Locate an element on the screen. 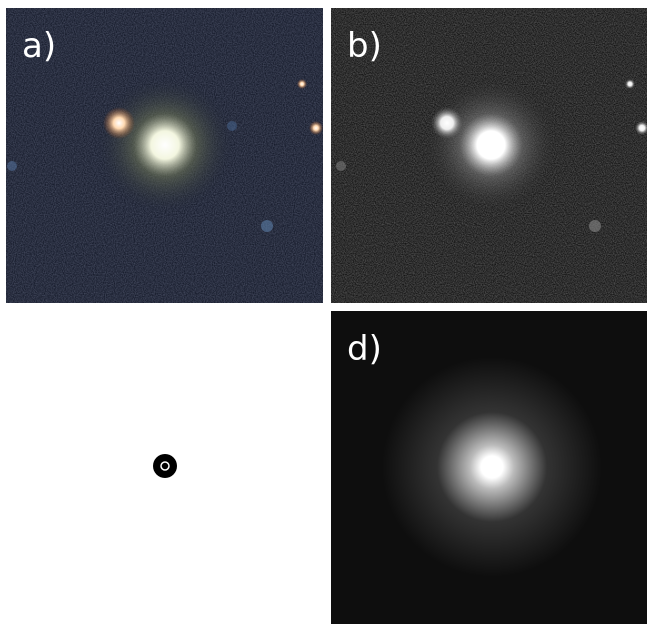  panel-label: d) is located at coordinates (364, 349).